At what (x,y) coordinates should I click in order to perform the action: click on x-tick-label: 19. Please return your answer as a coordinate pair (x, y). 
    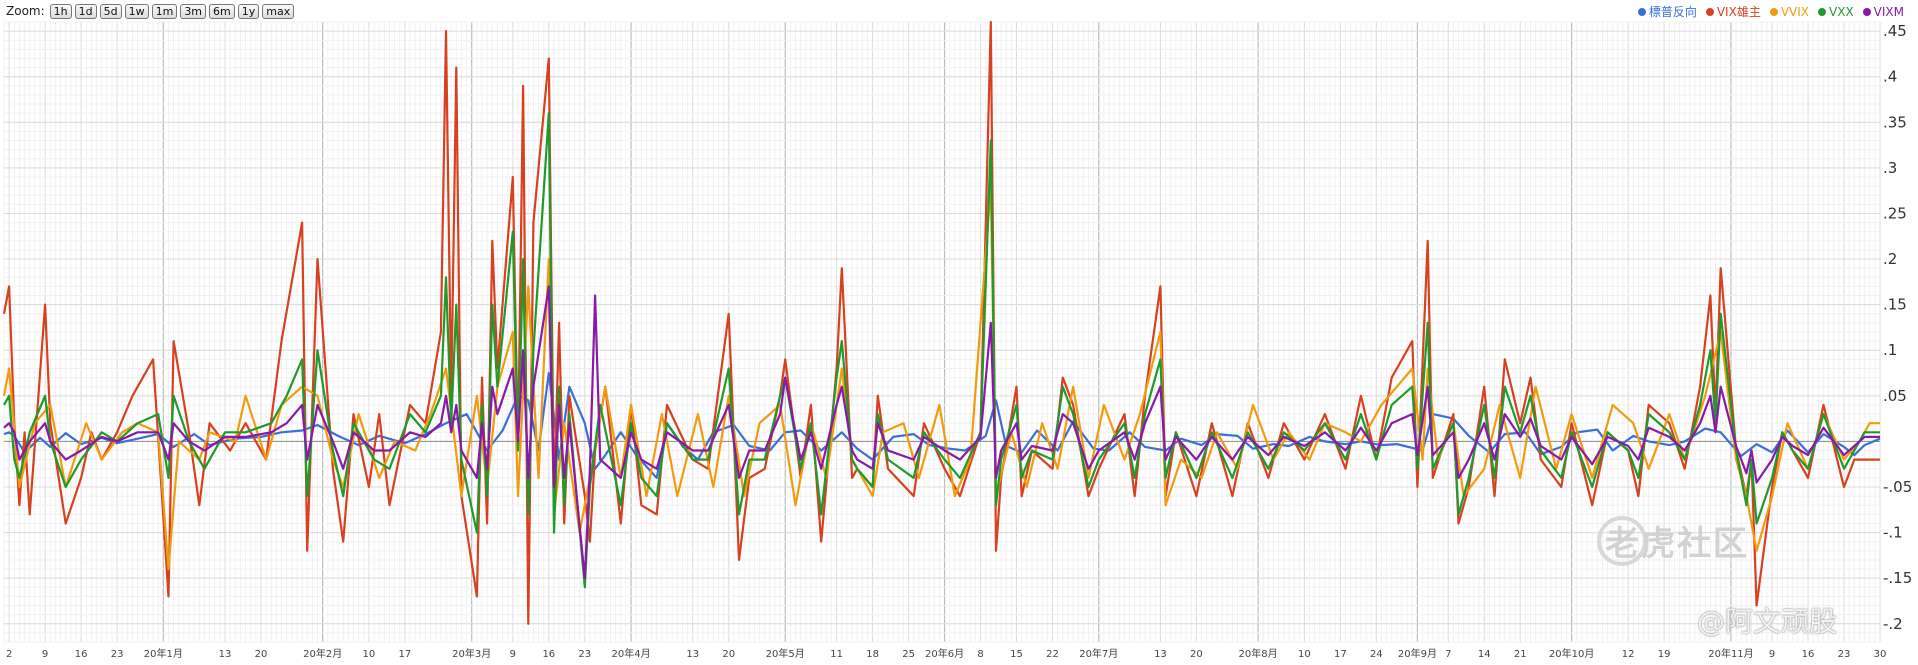
    Looking at the image, I should click on (1664, 654).